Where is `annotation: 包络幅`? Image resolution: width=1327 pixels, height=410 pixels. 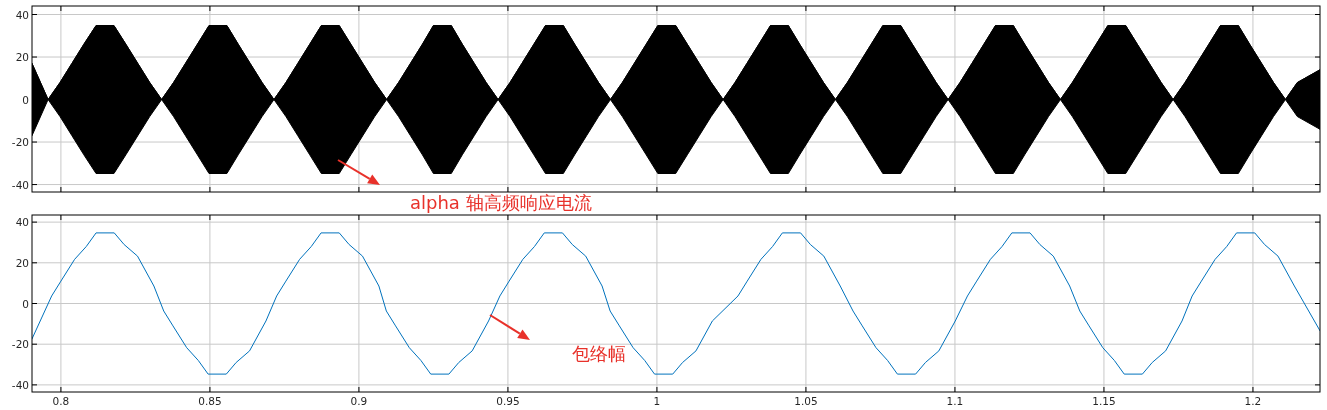 annotation: 包络幅 is located at coordinates (599, 353).